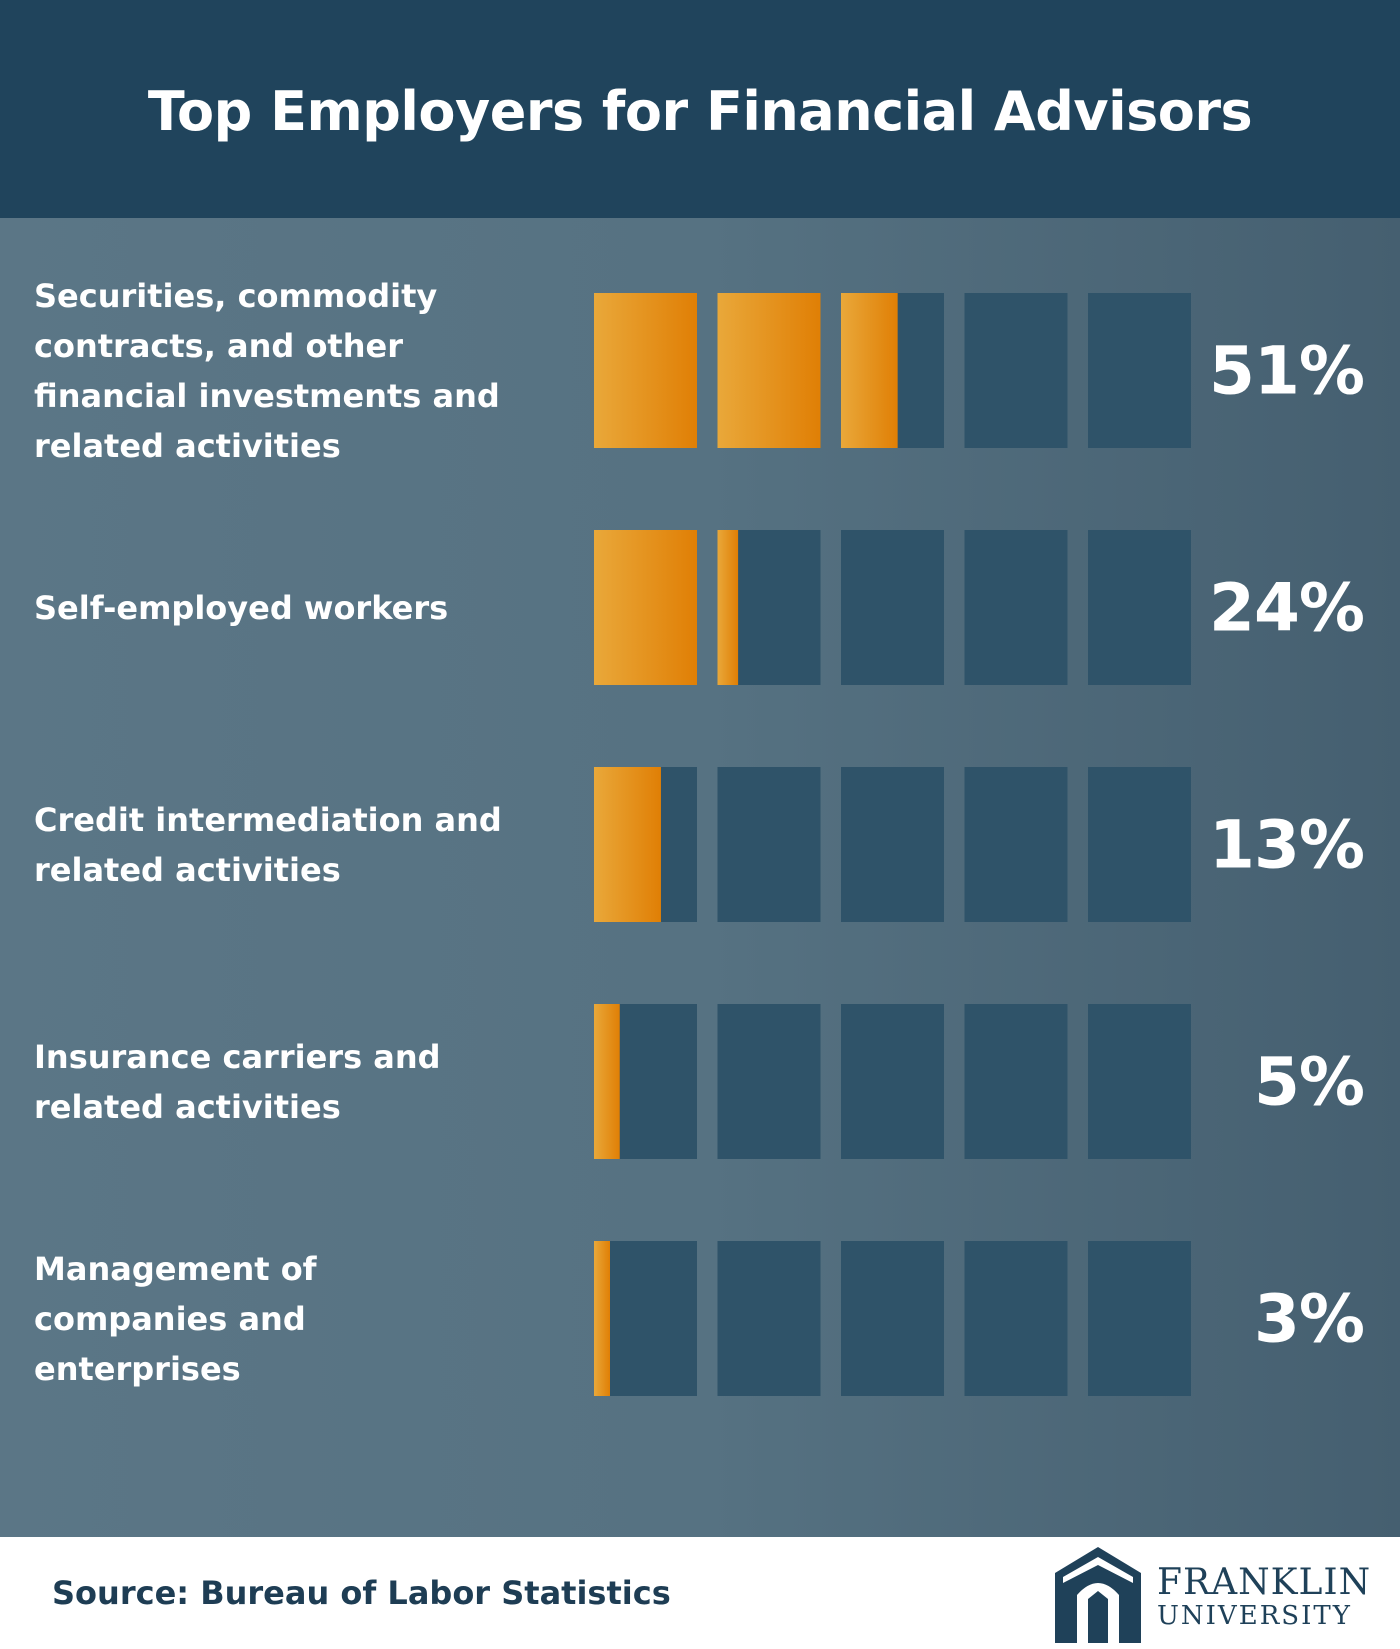 Image resolution: width=1400 pixels, height=1649 pixels. Describe the element at coordinates (1287, 844) in the screenshot. I see `value-label: 13%` at that location.